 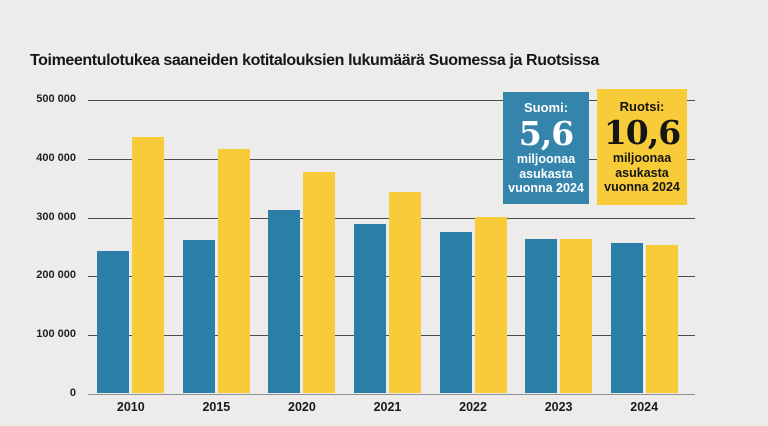 I want to click on y-axis-tick-label: 400 000, so click(x=56, y=158).